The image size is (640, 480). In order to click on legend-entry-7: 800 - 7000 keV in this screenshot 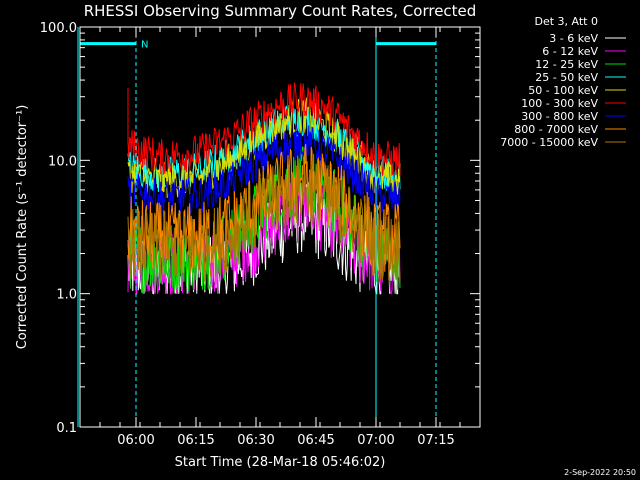, I will do `click(556, 129)`.